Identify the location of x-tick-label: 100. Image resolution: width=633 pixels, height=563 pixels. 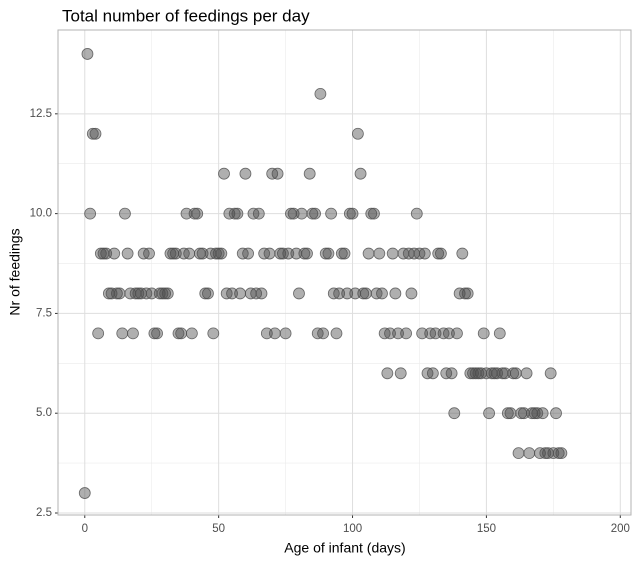
(352, 529).